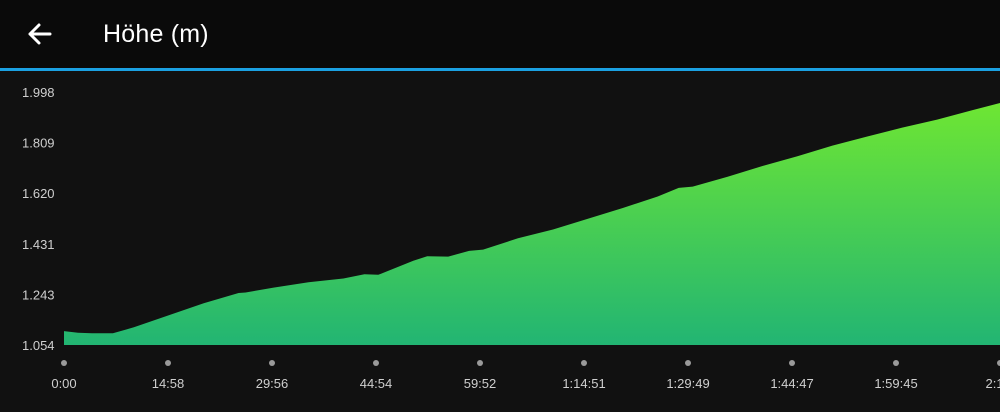  Describe the element at coordinates (168, 383) in the screenshot. I see `x-tick-label: 14:58` at that location.